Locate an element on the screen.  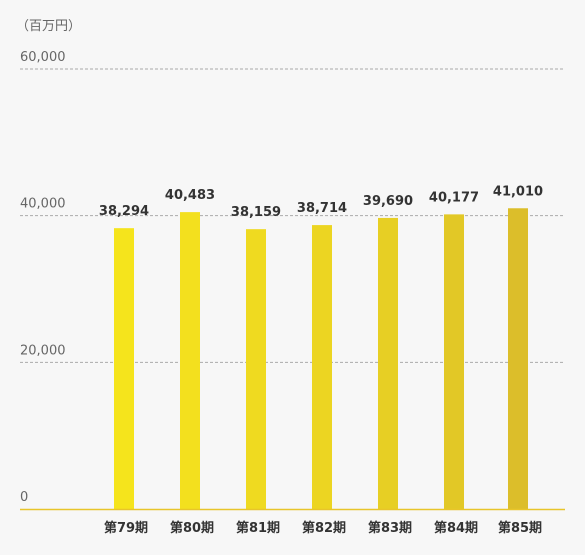
data-label: 39,690 is located at coordinates (388, 201).